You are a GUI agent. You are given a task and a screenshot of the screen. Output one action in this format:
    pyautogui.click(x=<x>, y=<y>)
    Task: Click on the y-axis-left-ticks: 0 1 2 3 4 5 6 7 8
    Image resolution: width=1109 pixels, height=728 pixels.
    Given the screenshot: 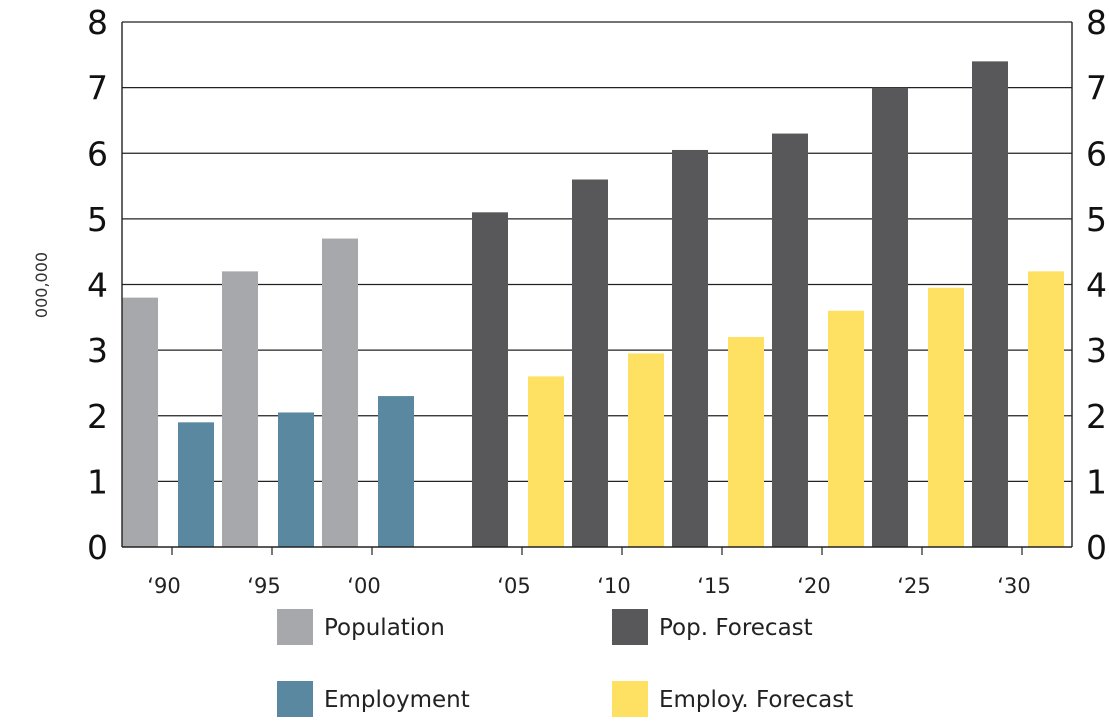 What is the action you would take?
    pyautogui.click(x=97, y=285)
    